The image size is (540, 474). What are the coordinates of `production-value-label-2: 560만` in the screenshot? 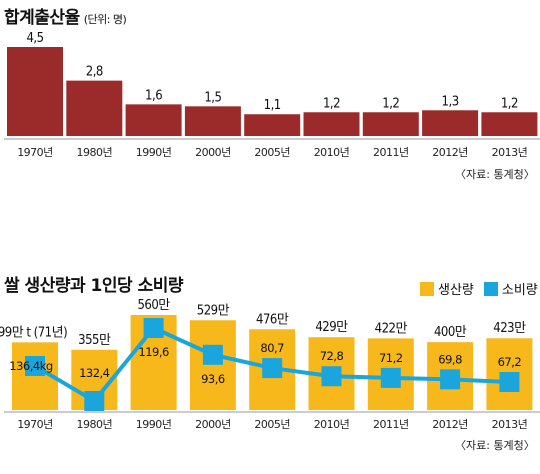 It's located at (153, 305).